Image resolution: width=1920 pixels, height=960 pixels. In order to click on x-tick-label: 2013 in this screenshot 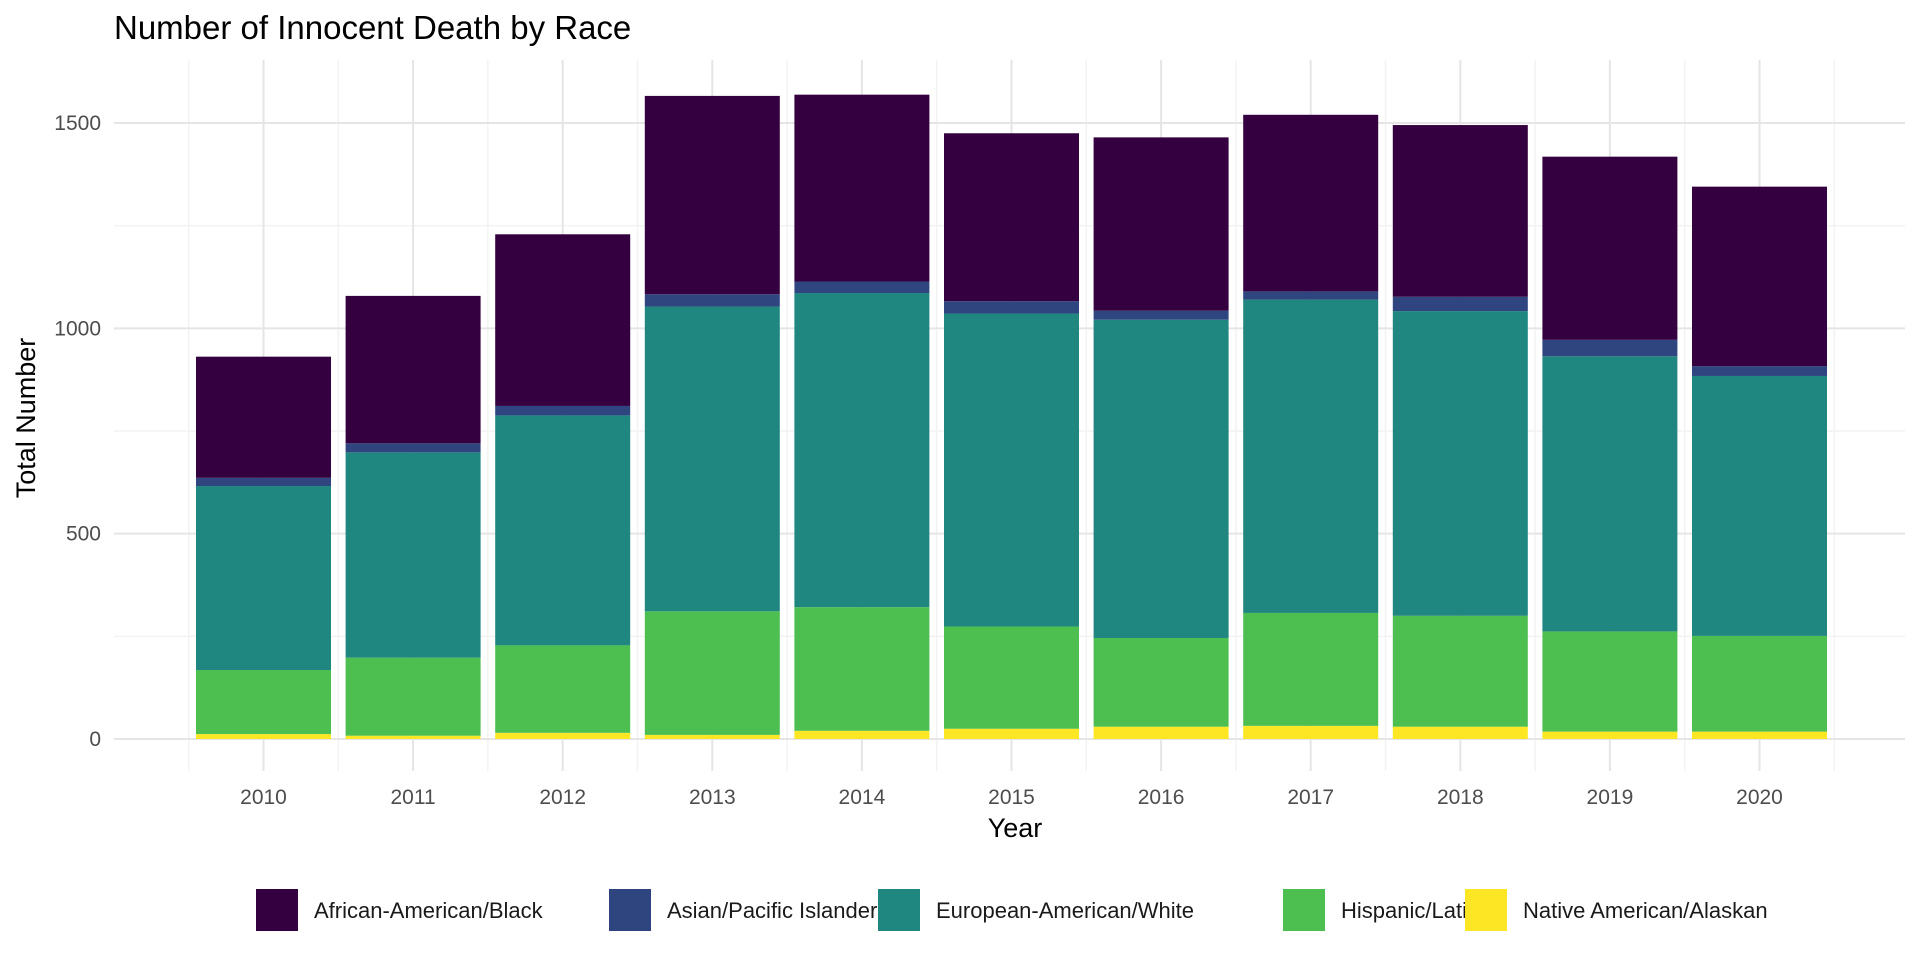, I will do `click(712, 797)`.